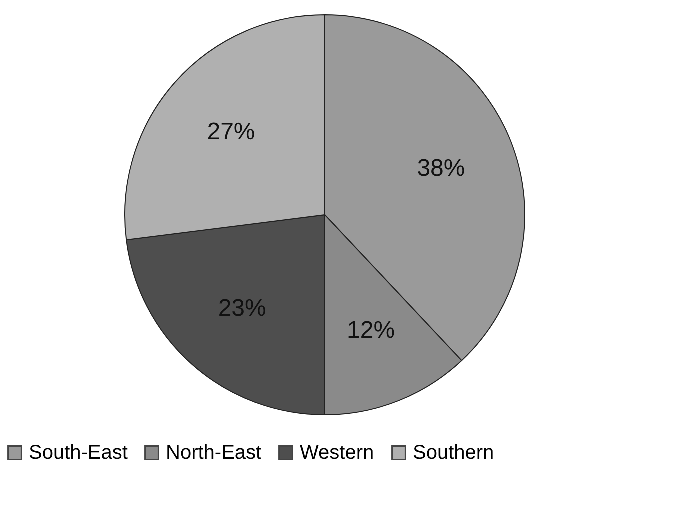 The image size is (695, 523). What do you see at coordinates (441, 168) in the screenshot?
I see `data-label: 38%` at bounding box center [441, 168].